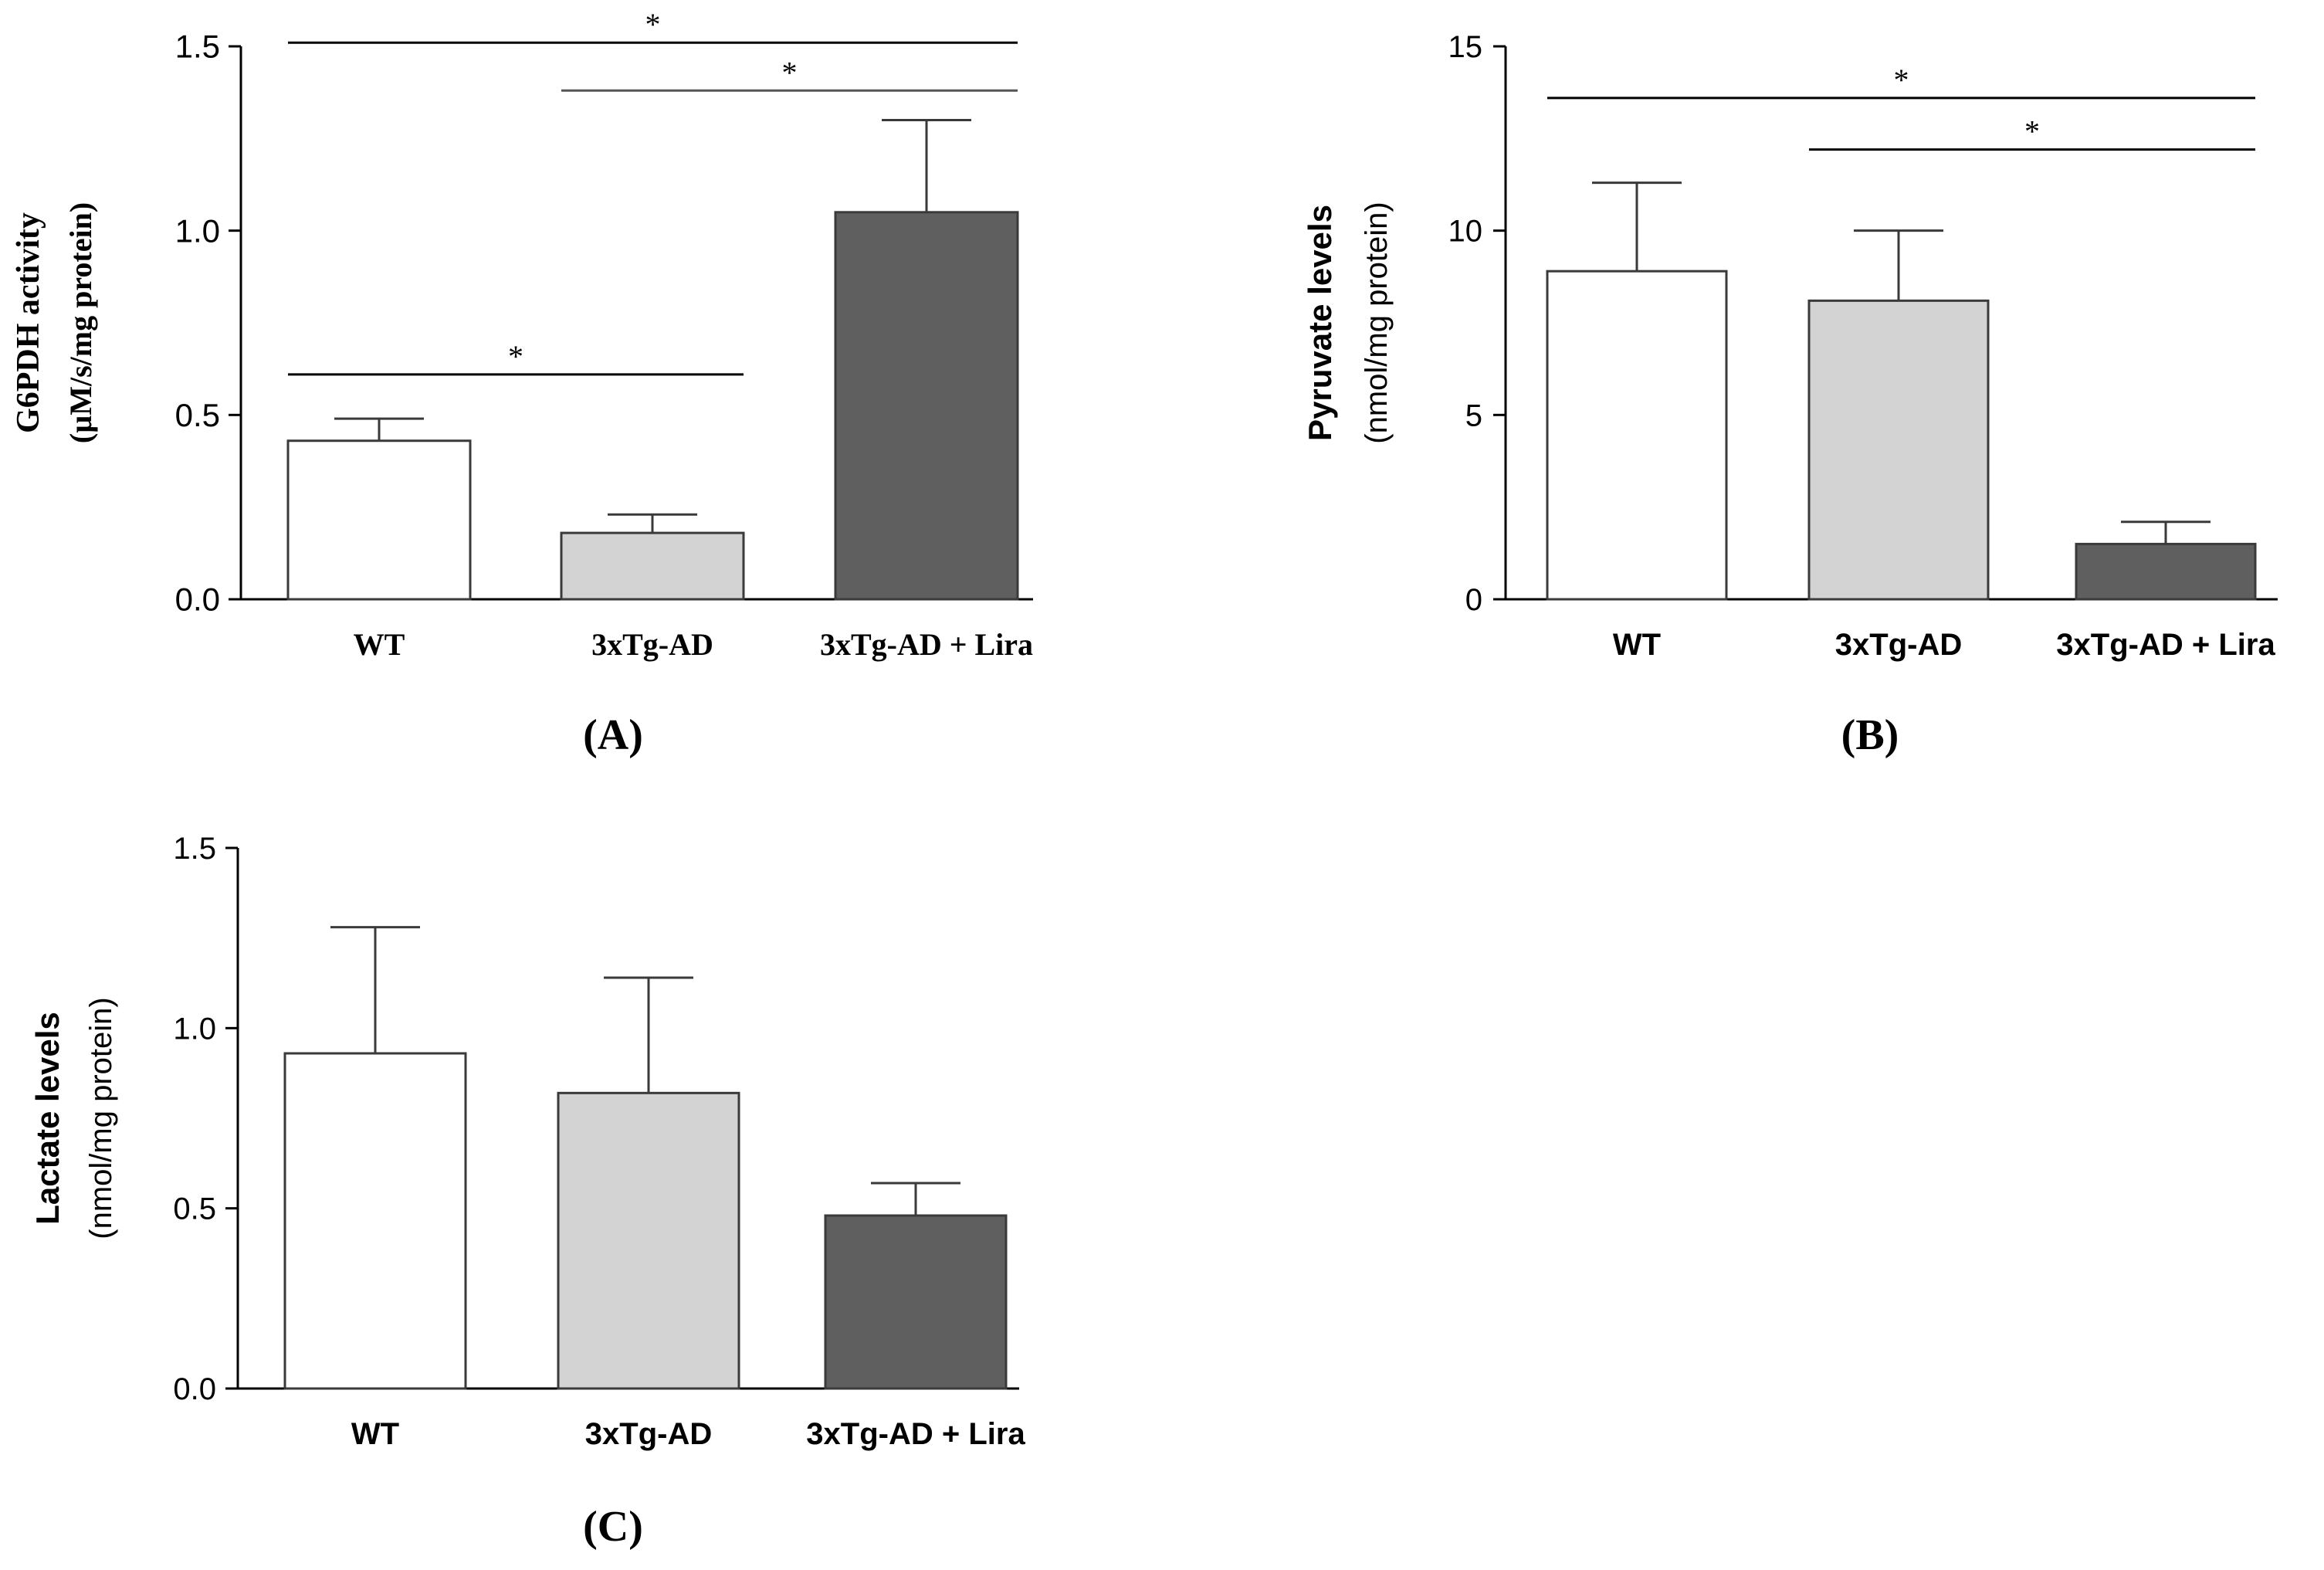  Describe the element at coordinates (80, 323) in the screenshot. I see `y-axis-unit: (µM/s/mg protein)` at that location.